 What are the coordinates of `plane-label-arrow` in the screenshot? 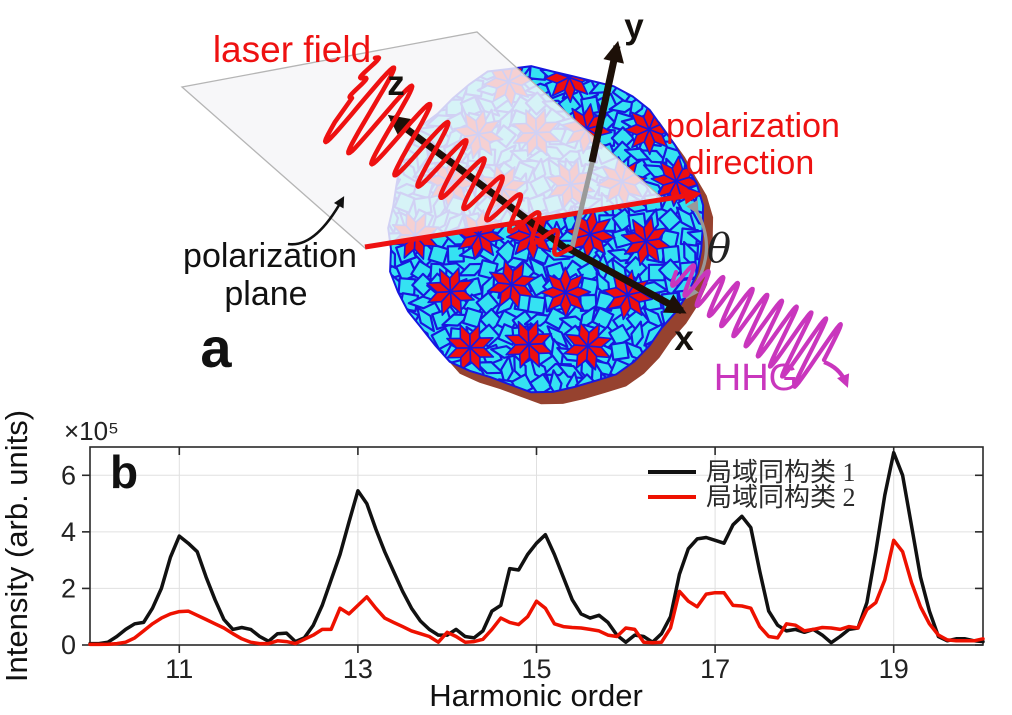 It's located at (316, 221).